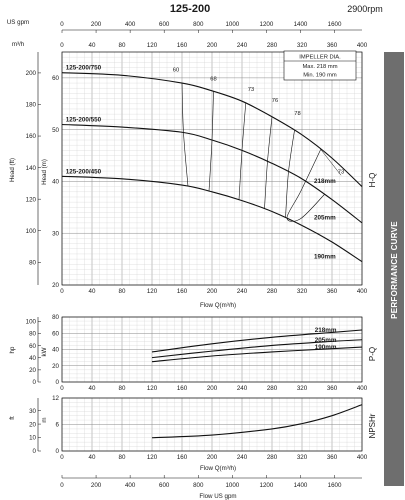 The image size is (405, 500). What do you see at coordinates (31, 136) in the screenshot?
I see `y2-tick-label: 160` at bounding box center [31, 136].